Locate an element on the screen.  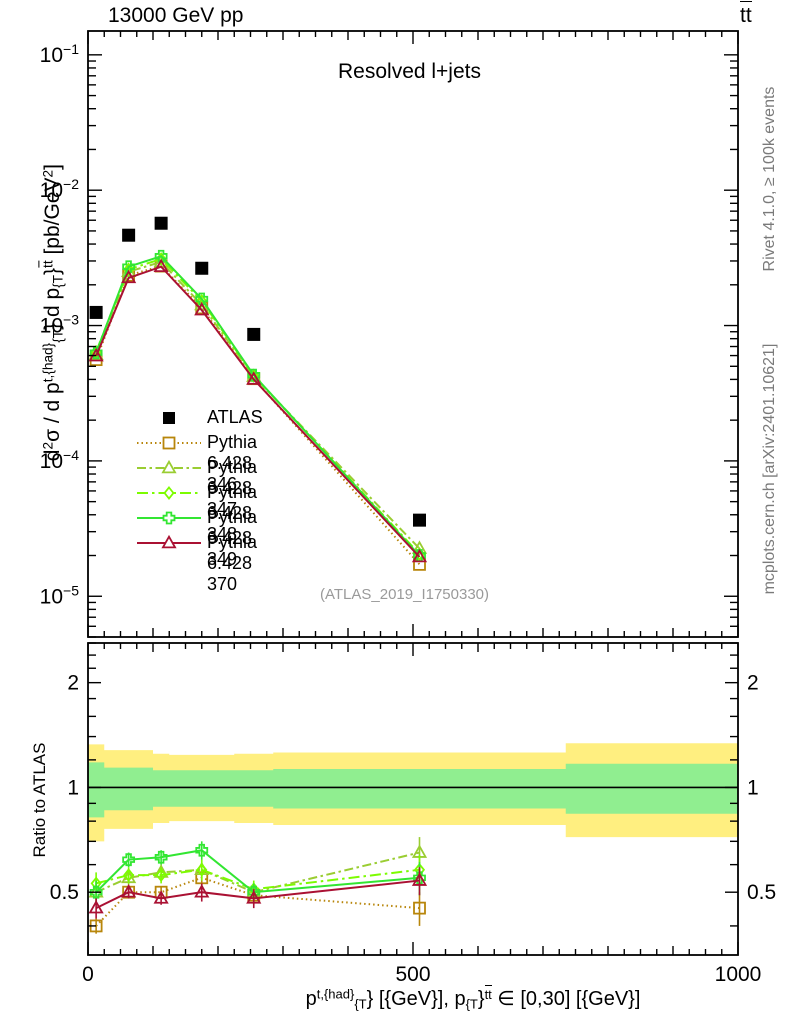
ratio-tick-label: 1 is located at coordinates (73, 787).